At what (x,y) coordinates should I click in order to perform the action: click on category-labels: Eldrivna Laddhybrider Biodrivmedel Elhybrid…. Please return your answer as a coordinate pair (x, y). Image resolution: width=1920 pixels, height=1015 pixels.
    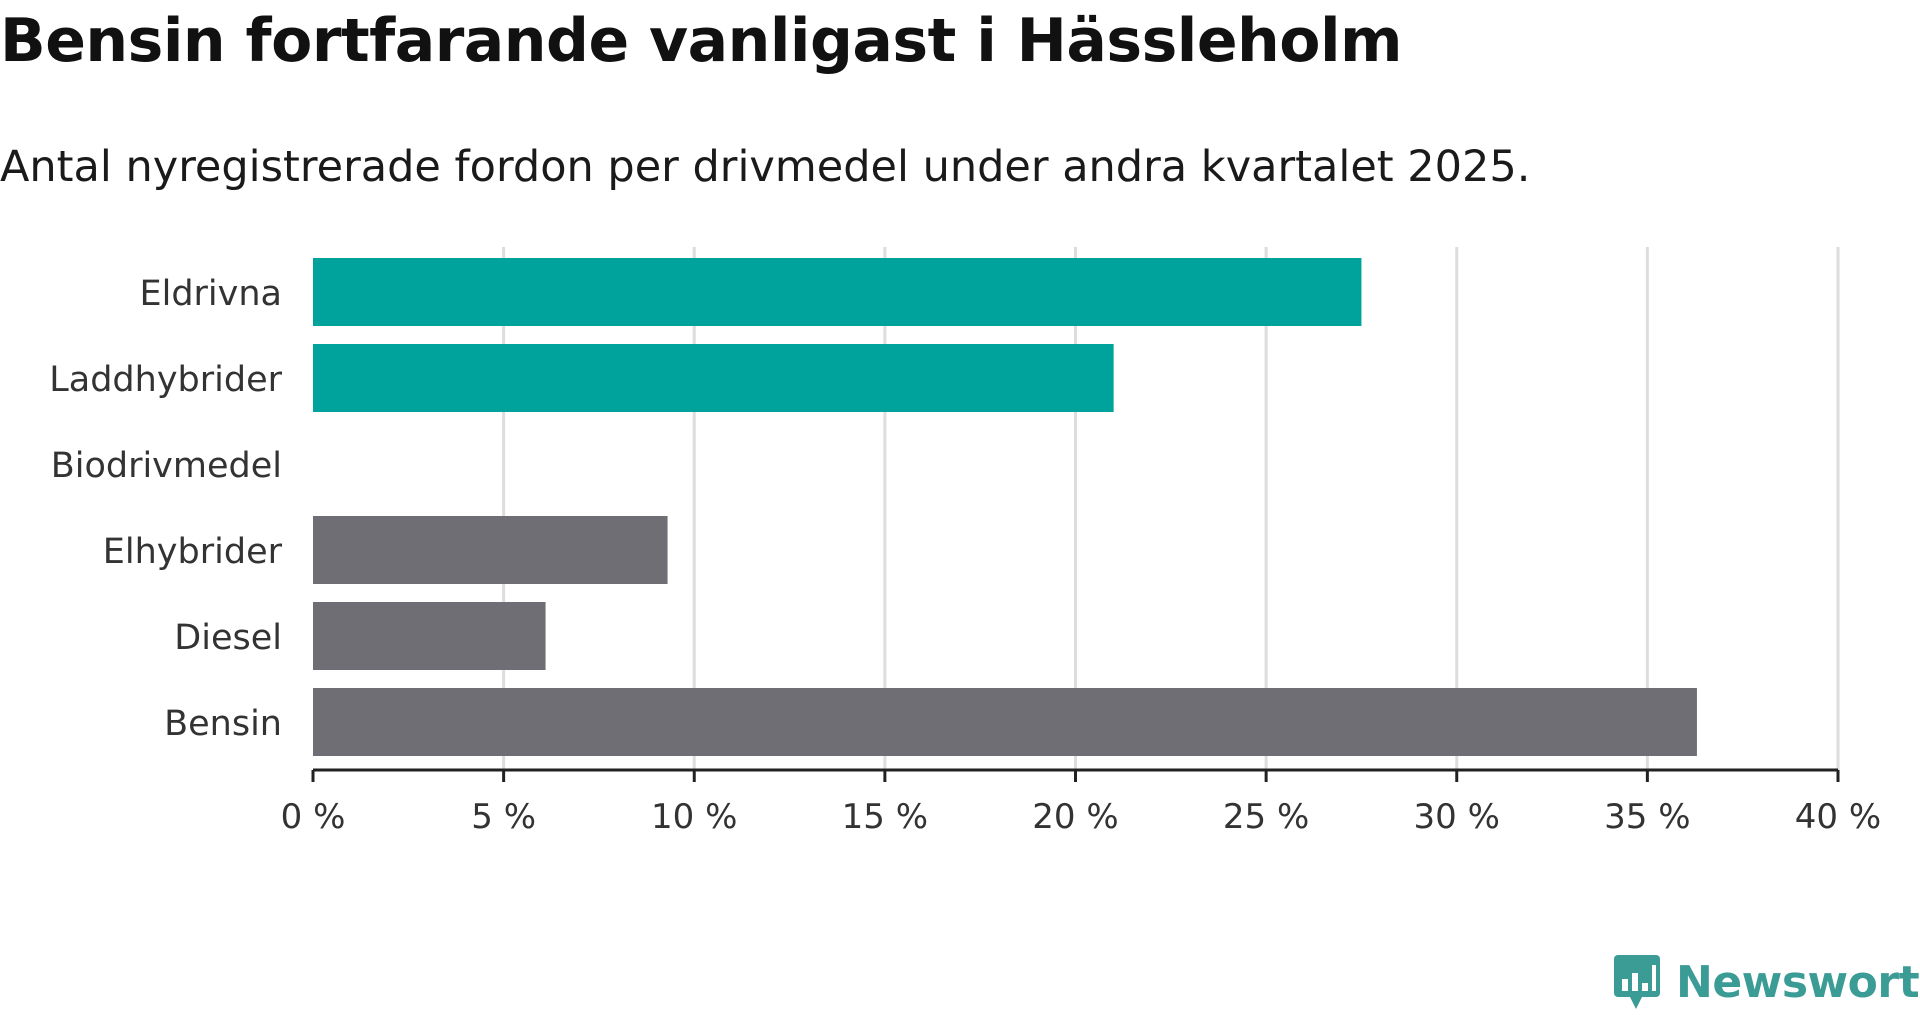
    Looking at the image, I should click on (165, 509).